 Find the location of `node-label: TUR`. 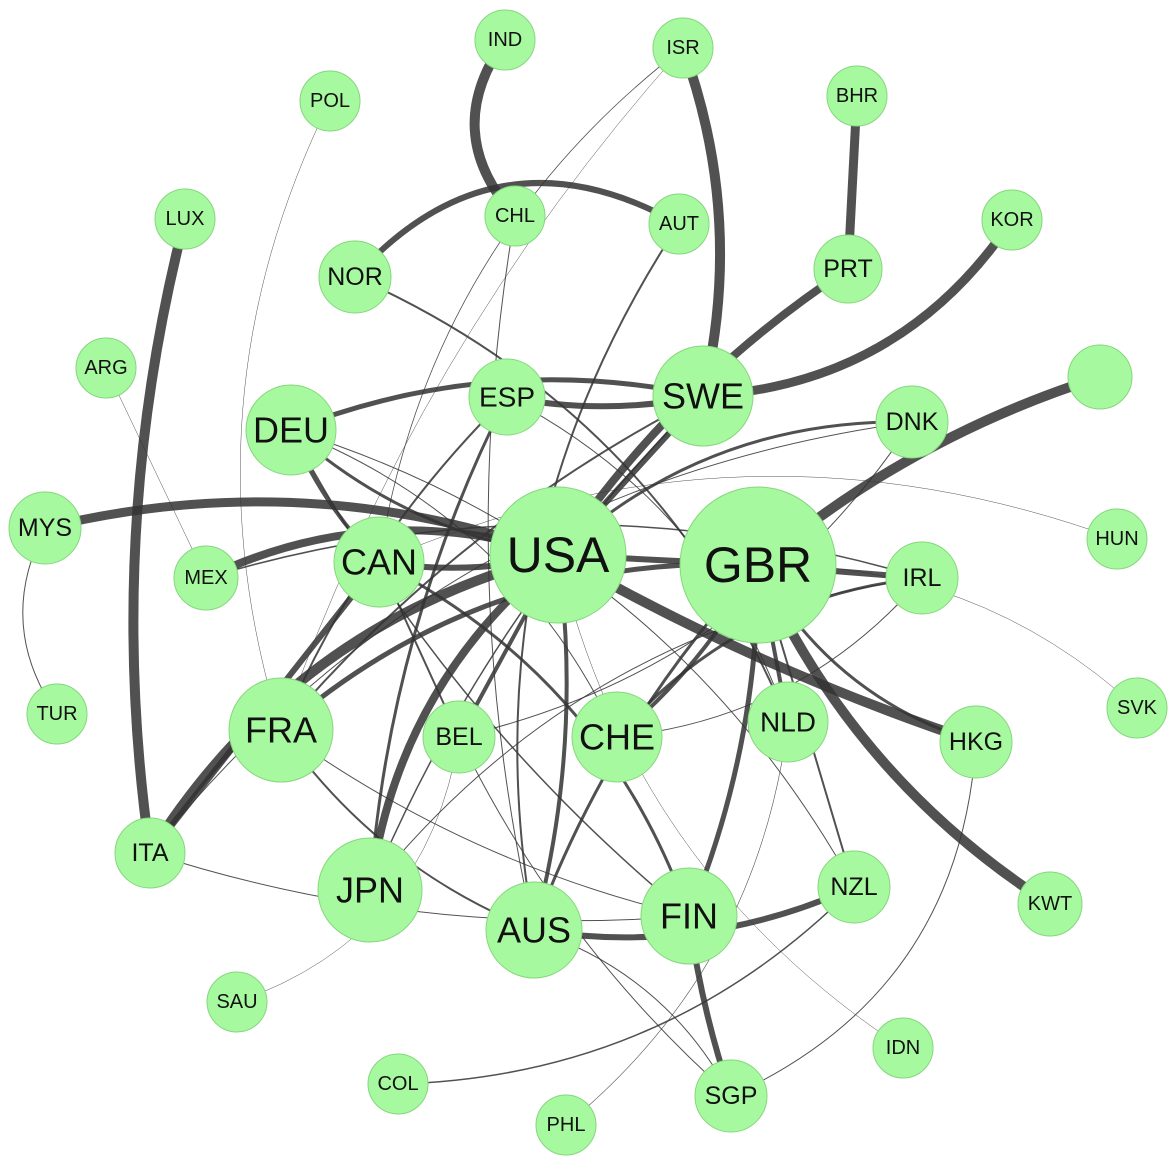

node-label: TUR is located at coordinates (56, 714).